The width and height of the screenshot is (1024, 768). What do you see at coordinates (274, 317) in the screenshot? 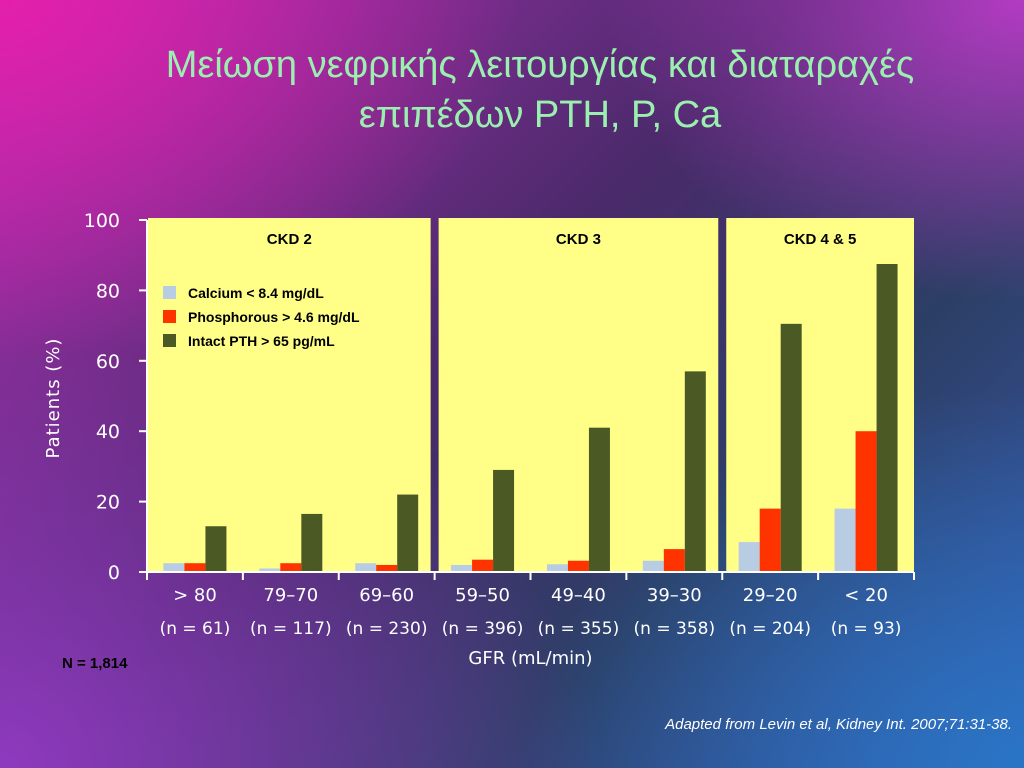
I see `legend-label: Phosphorous > 4.6 mg/dL` at bounding box center [274, 317].